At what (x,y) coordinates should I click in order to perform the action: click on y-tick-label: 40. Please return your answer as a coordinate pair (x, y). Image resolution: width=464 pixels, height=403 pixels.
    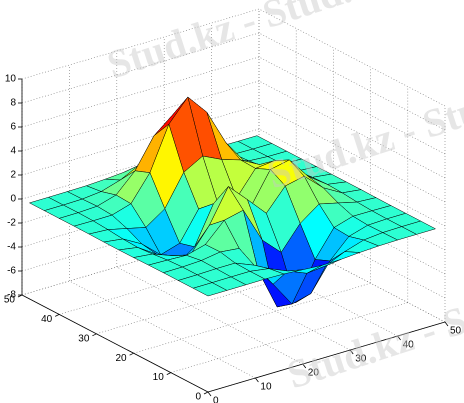
    Looking at the image, I should click on (47, 319).